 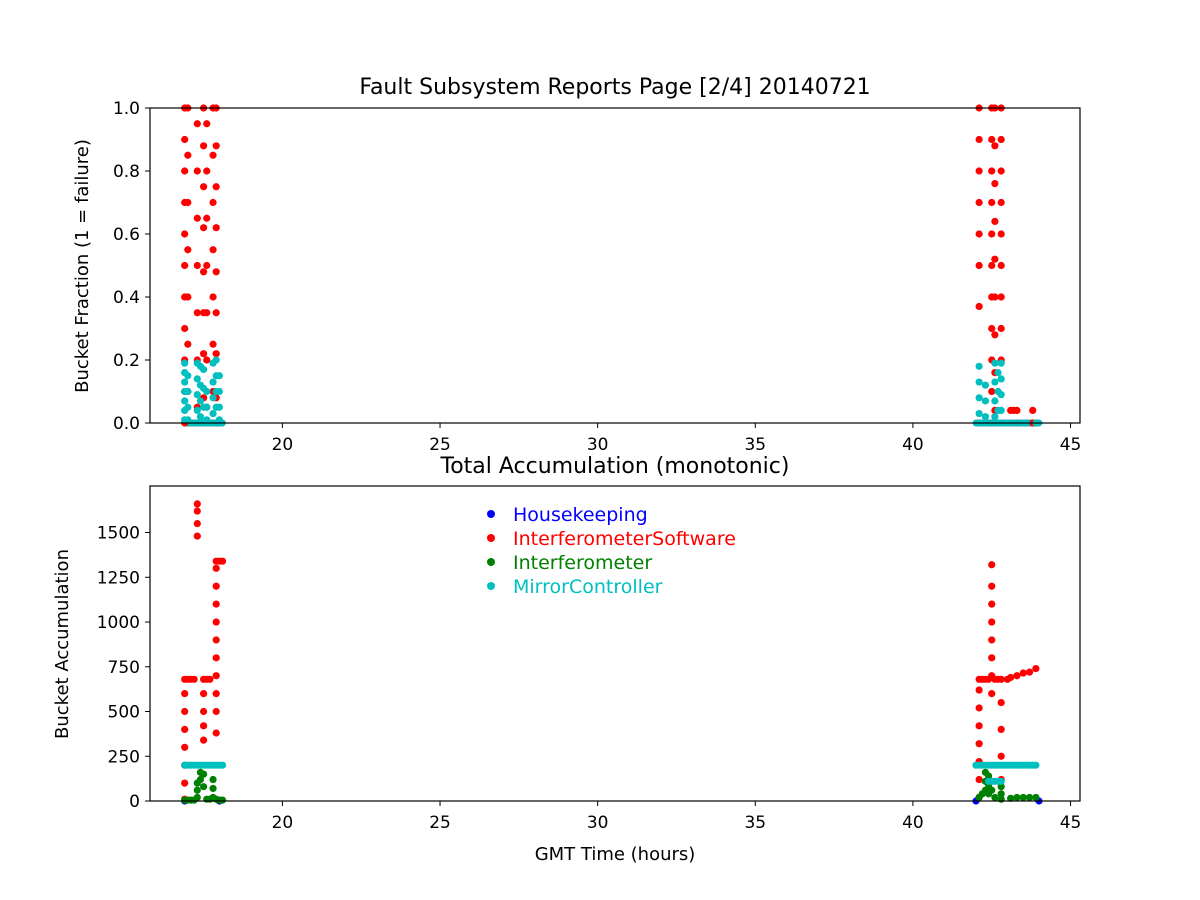 What do you see at coordinates (126, 172) in the screenshot?
I see `y-tick-label: 0.8` at bounding box center [126, 172].